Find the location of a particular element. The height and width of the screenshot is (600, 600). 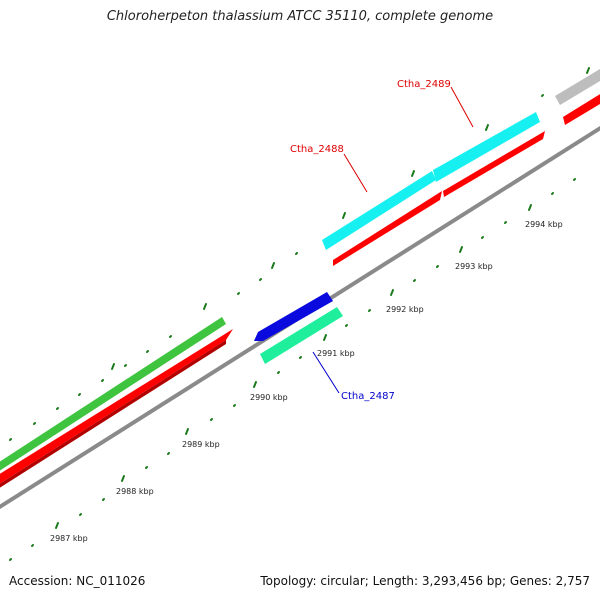

blue-gene-feature is located at coordinates (293, 316).